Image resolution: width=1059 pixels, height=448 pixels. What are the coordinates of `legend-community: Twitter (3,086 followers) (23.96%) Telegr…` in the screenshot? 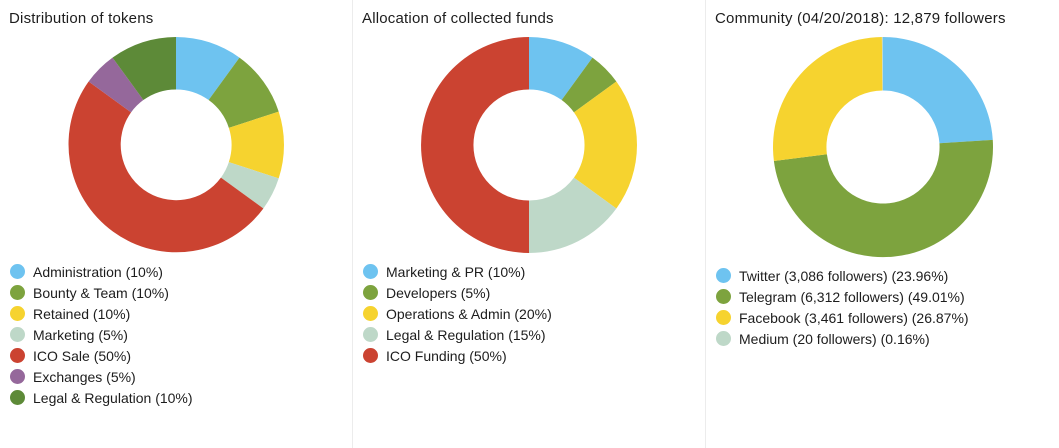 It's located at (882, 307).